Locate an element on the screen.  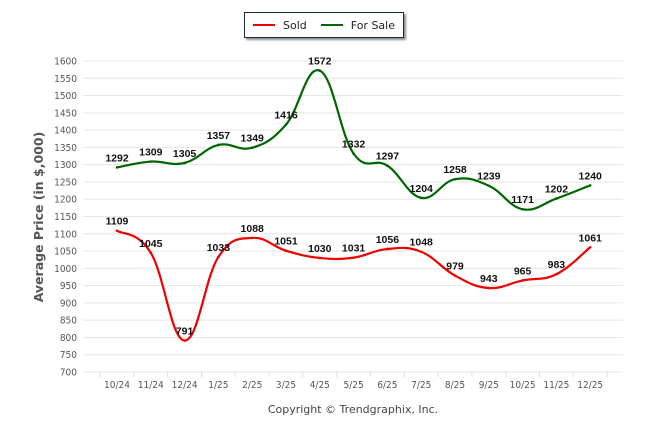
data-label-for-sale: 1332 is located at coordinates (354, 145).